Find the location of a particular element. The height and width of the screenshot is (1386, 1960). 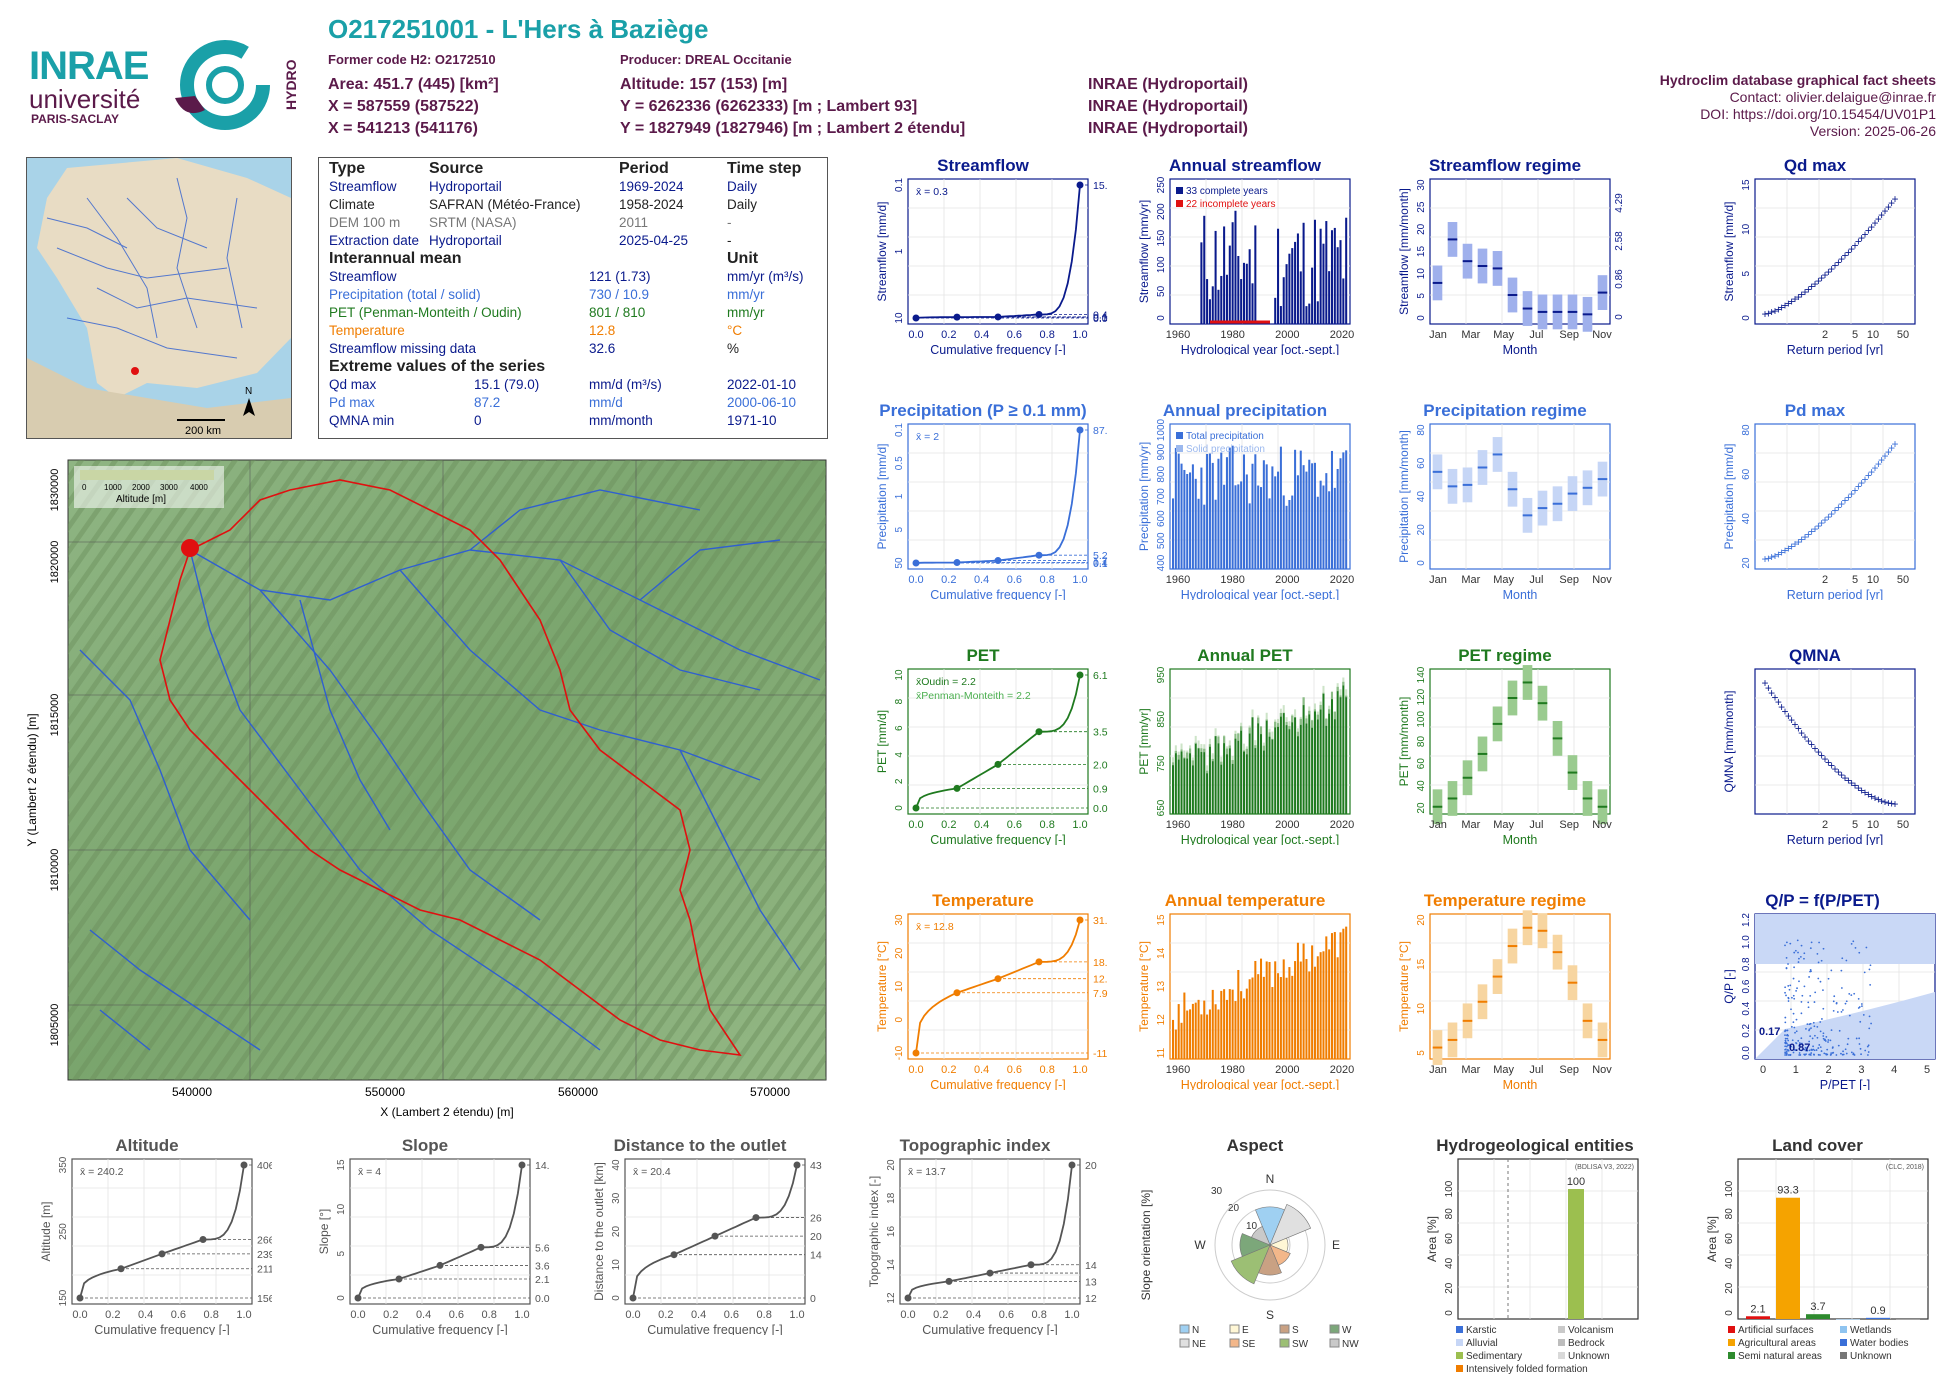

annual_temp-ytick: 15 is located at coordinates (1161, 920).